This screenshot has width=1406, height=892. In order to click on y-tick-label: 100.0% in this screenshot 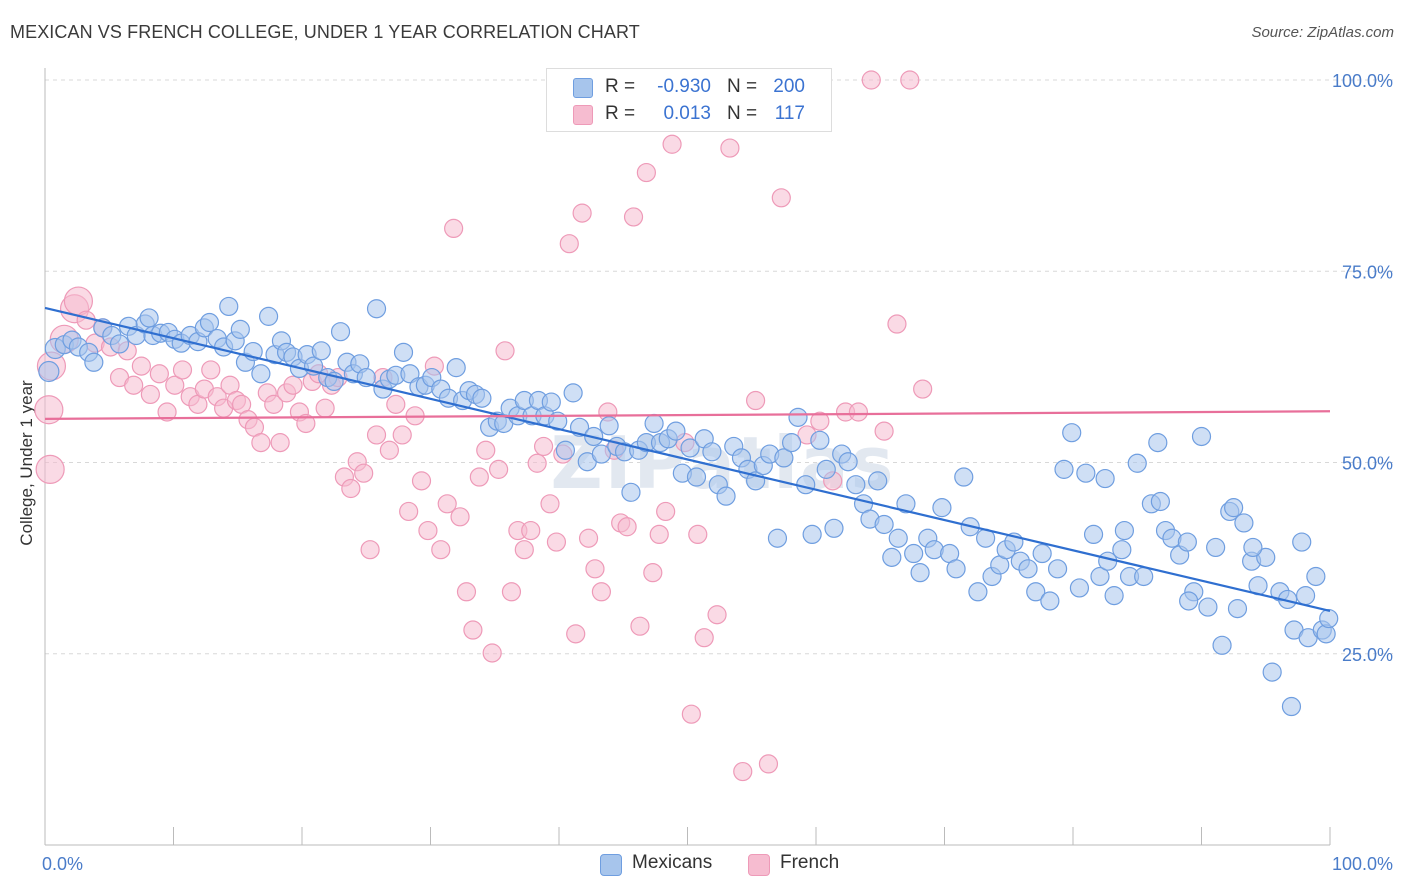, I will do `click(1362, 81)`.